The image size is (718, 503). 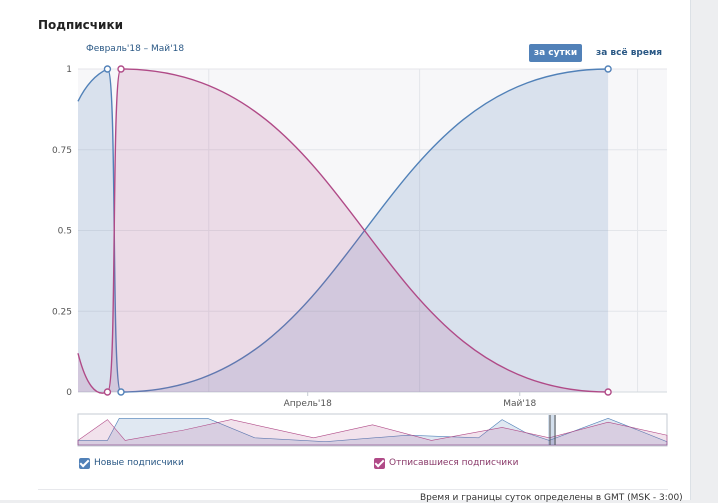 I want to click on legend-unsub-label: Отписавшиеся подписчики, so click(x=454, y=463).